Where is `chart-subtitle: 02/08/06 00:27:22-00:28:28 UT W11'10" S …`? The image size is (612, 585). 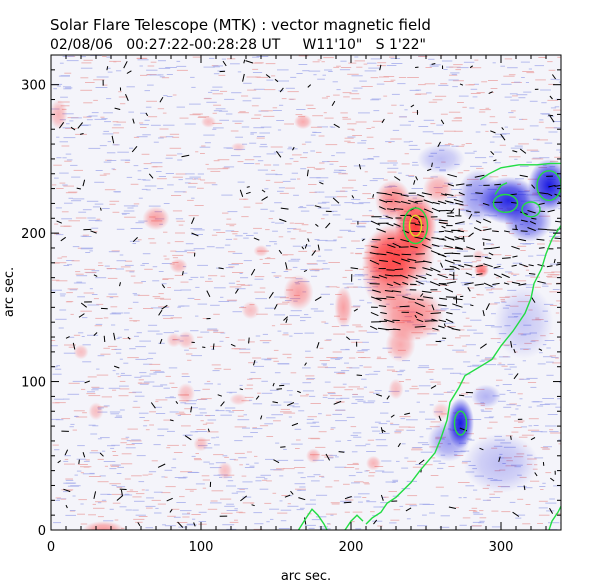
chart-subtitle: 02/08/06 00:27:22-00:28:28 UT W11'10" S … is located at coordinates (238, 45).